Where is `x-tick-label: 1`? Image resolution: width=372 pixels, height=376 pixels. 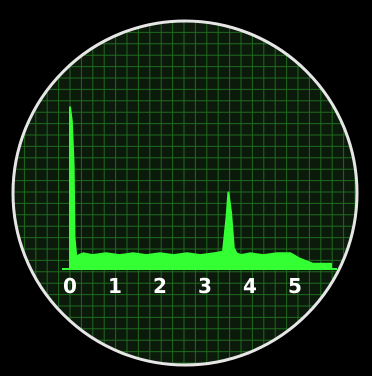
x-tick-label: 1 is located at coordinates (115, 286).